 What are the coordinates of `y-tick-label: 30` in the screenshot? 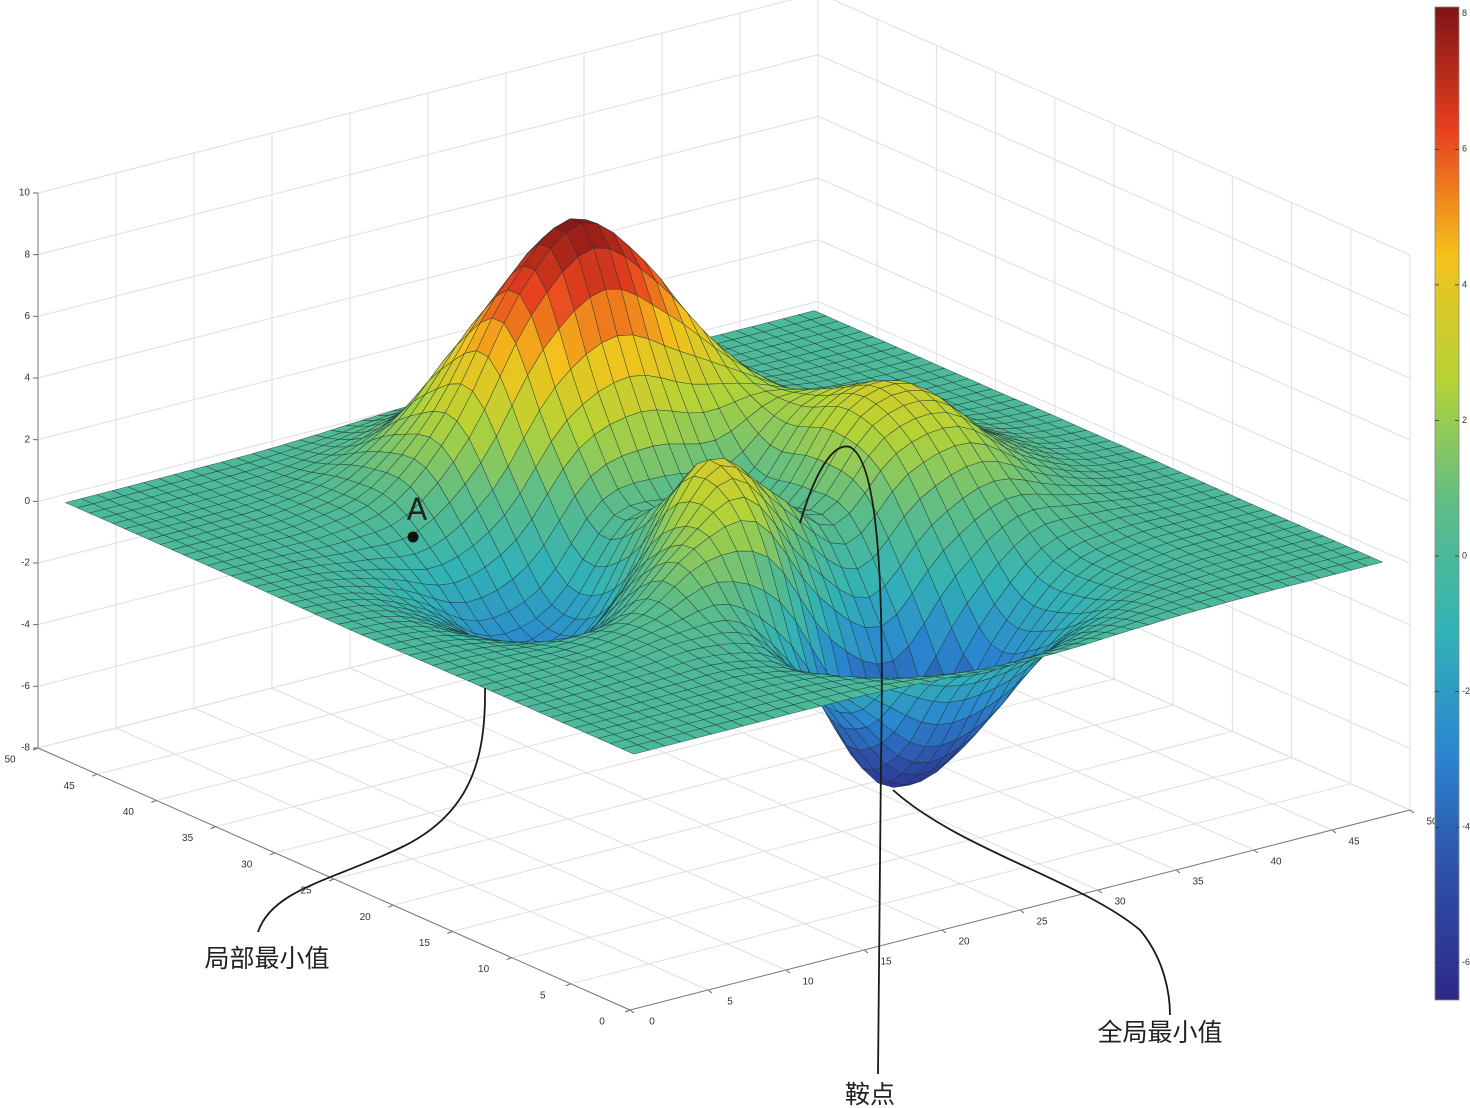 It's located at (247, 864).